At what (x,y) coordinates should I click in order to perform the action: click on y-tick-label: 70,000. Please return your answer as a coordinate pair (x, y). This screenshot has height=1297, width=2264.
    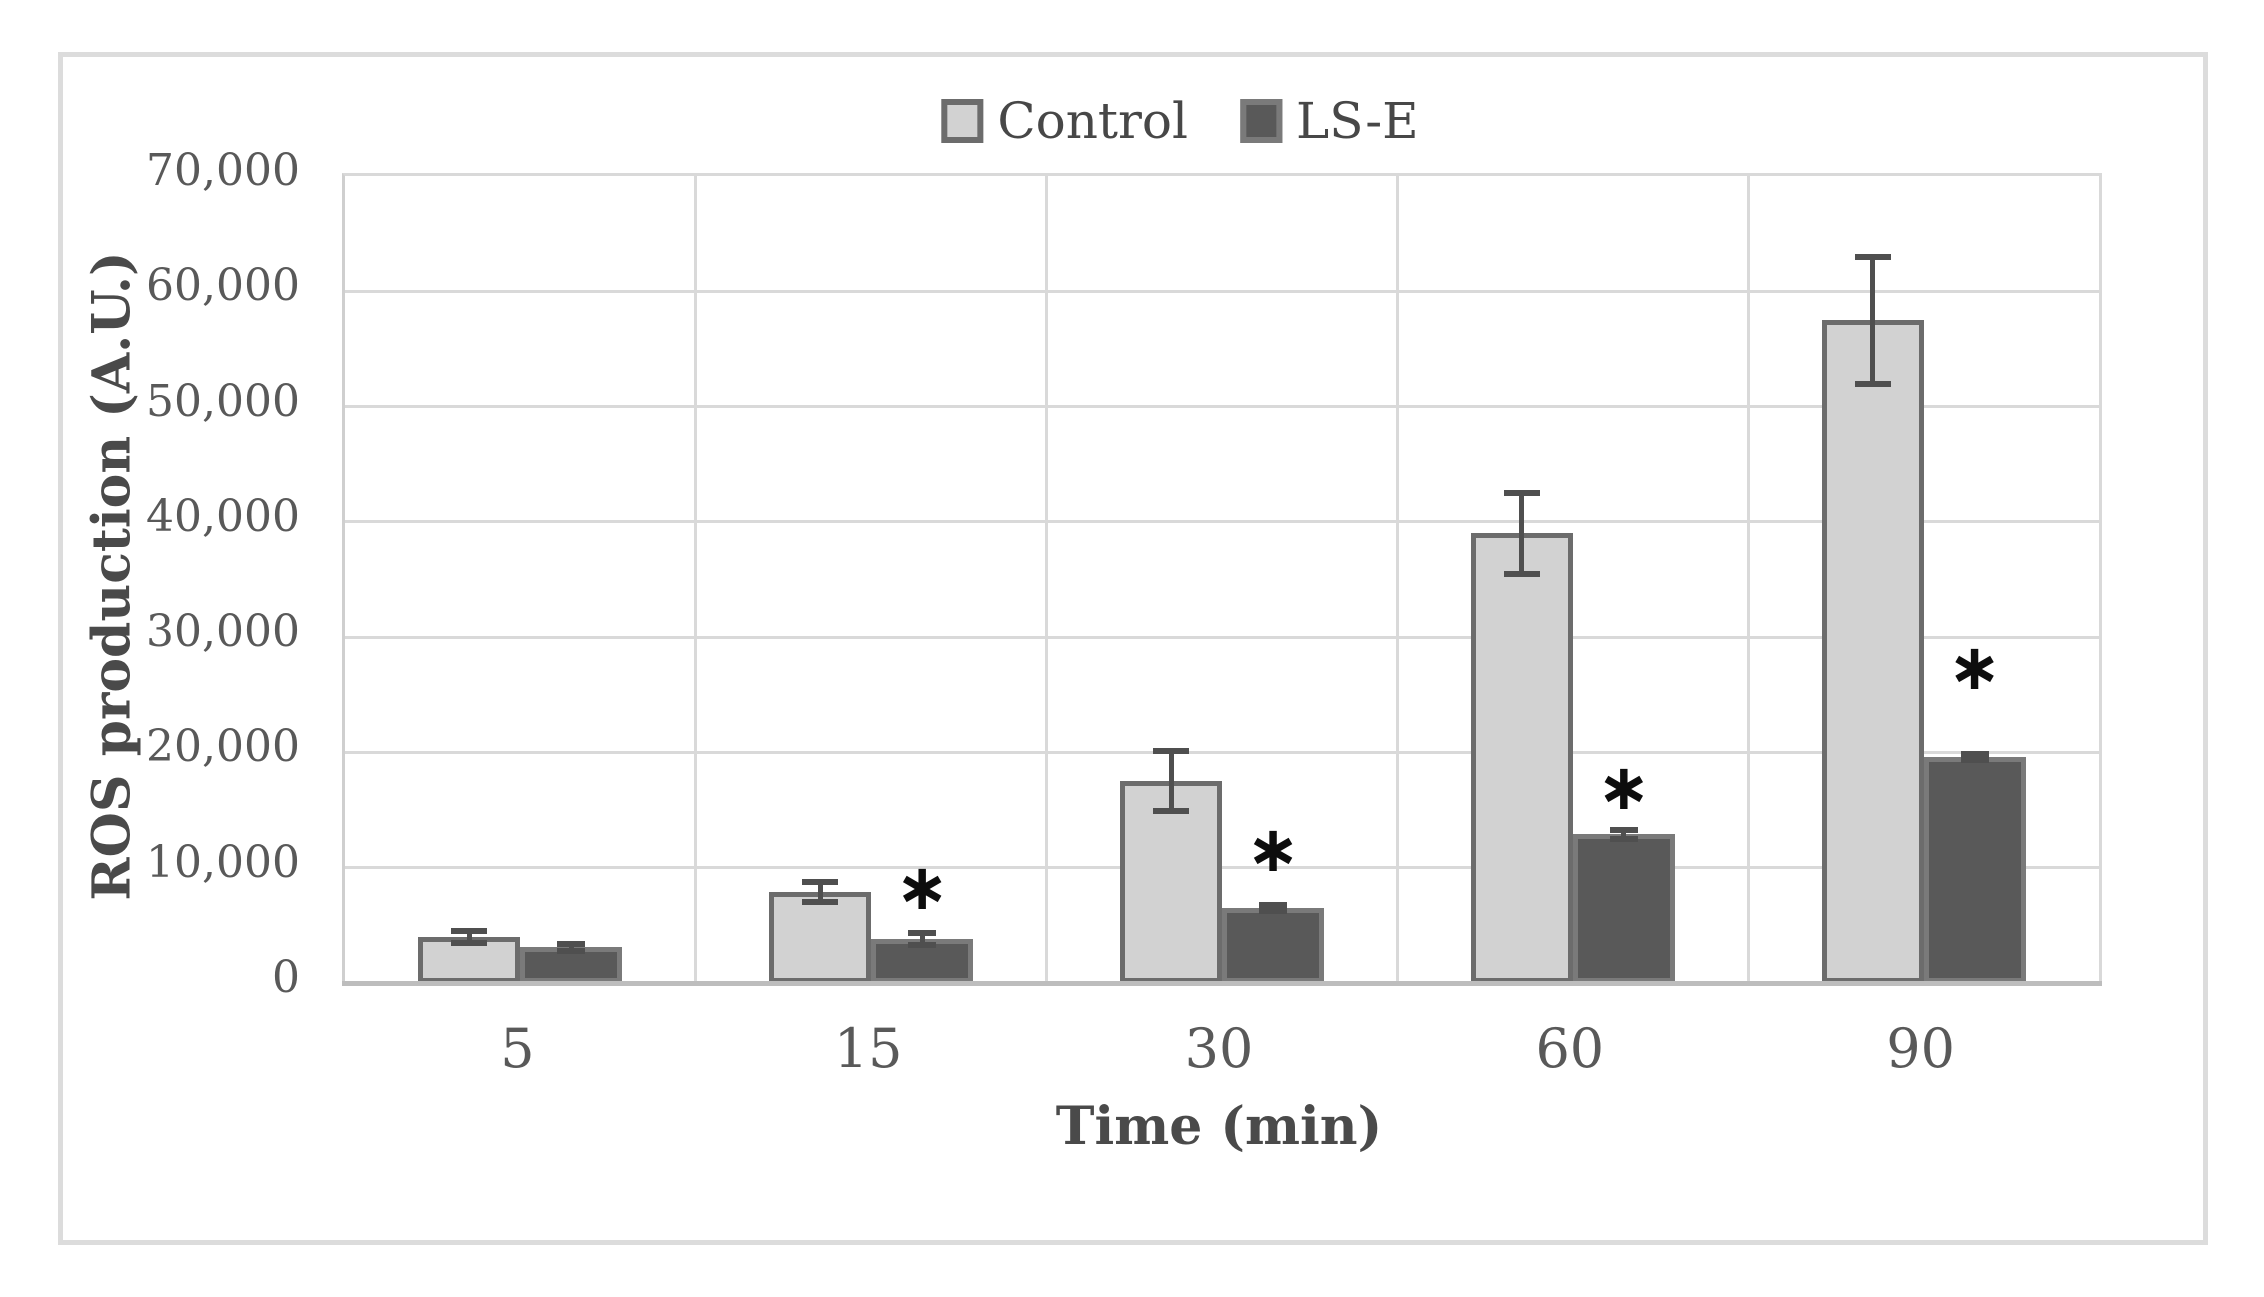
    Looking at the image, I should click on (223, 170).